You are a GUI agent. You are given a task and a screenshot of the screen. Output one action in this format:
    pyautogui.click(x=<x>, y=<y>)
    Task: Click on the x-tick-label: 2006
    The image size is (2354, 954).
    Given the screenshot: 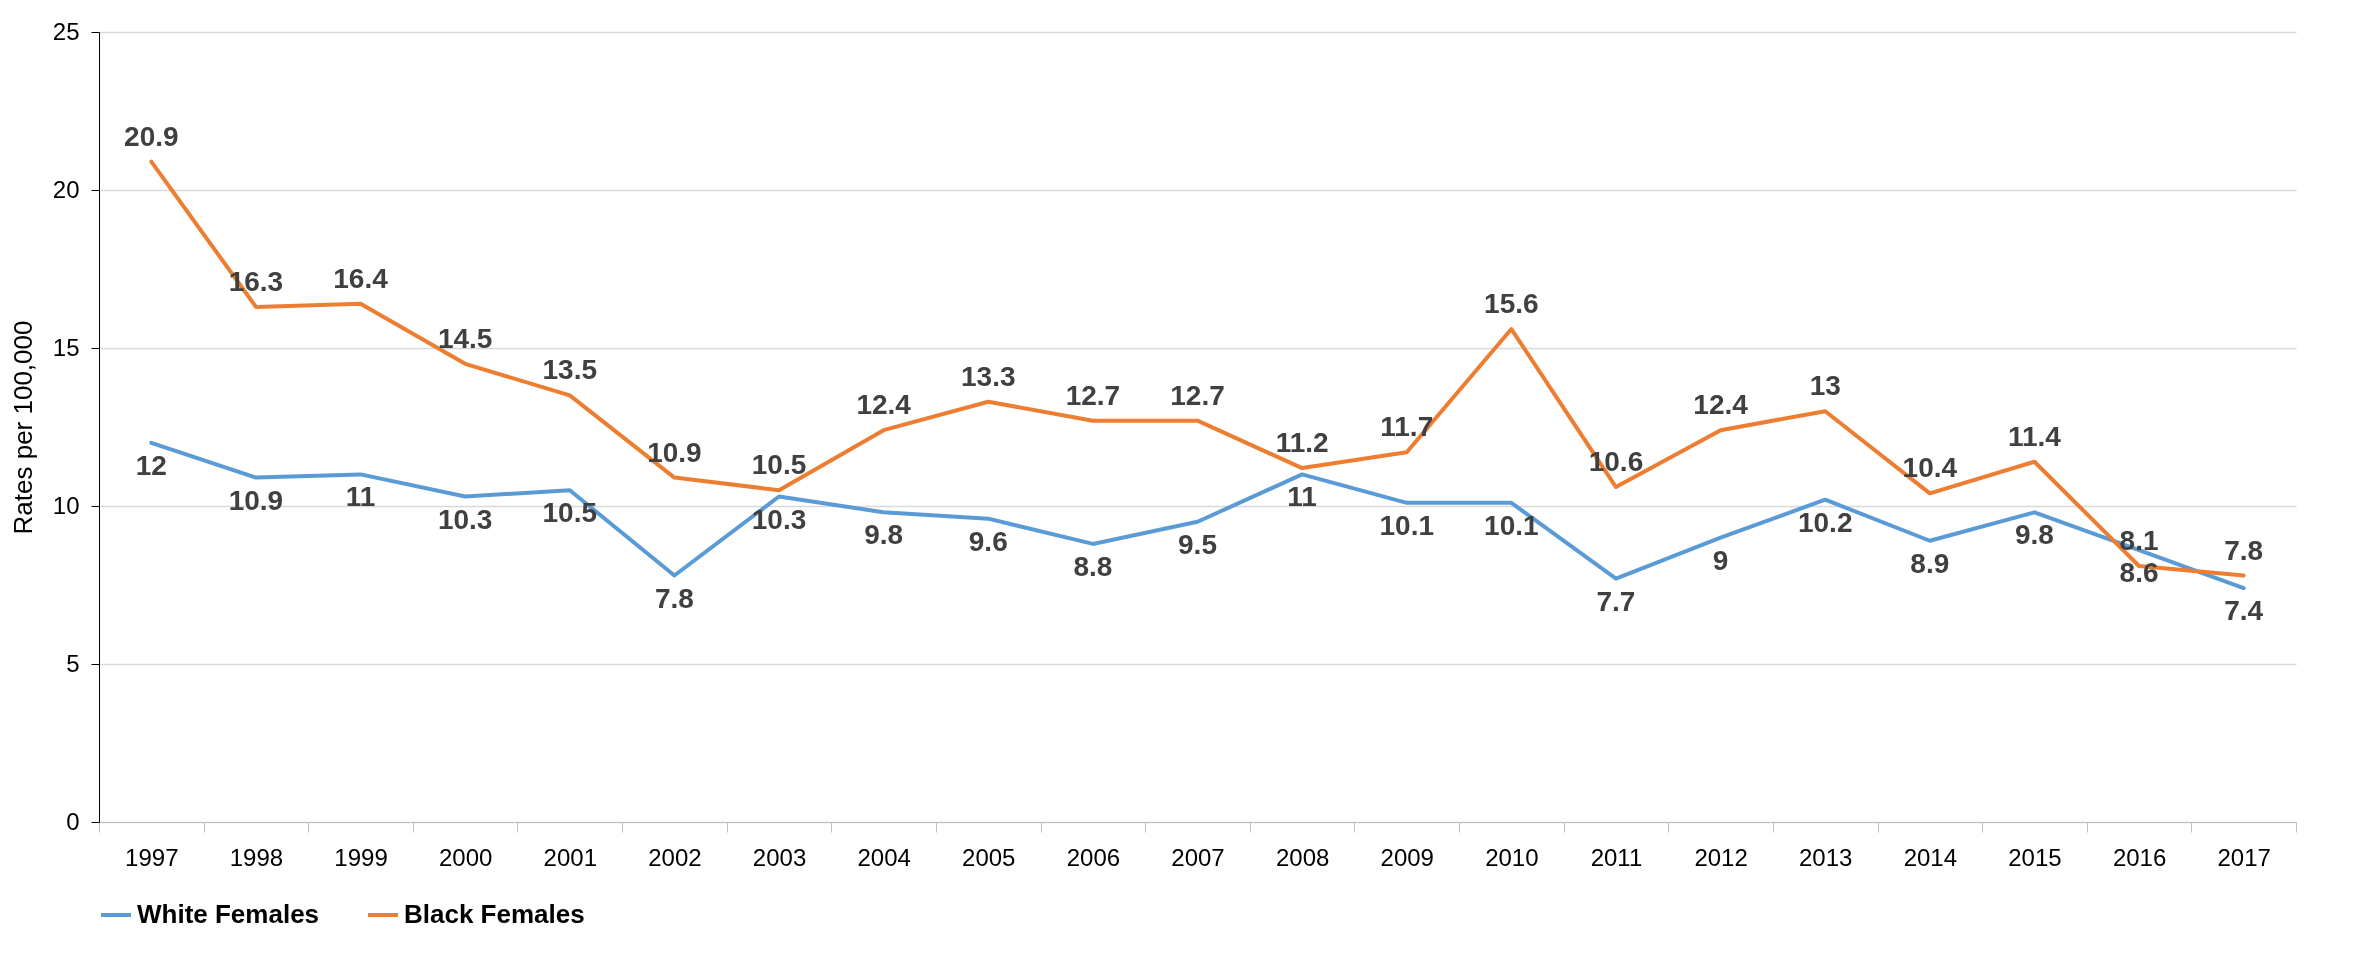 What is the action you would take?
    pyautogui.click(x=1093, y=857)
    